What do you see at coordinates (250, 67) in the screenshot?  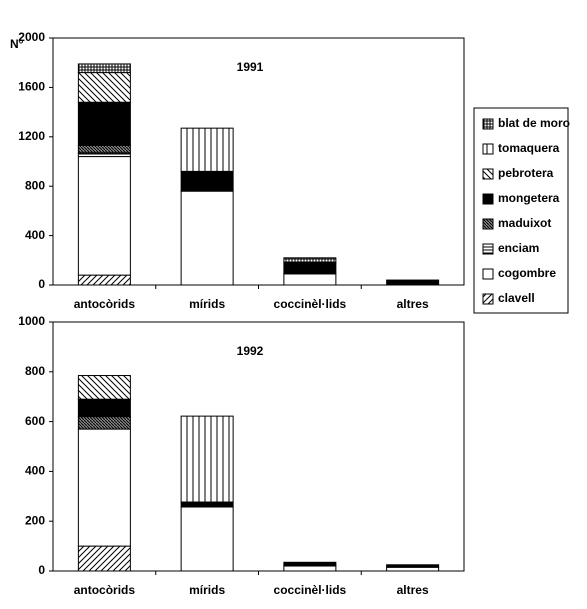 I see `chart-title: 1991` at bounding box center [250, 67].